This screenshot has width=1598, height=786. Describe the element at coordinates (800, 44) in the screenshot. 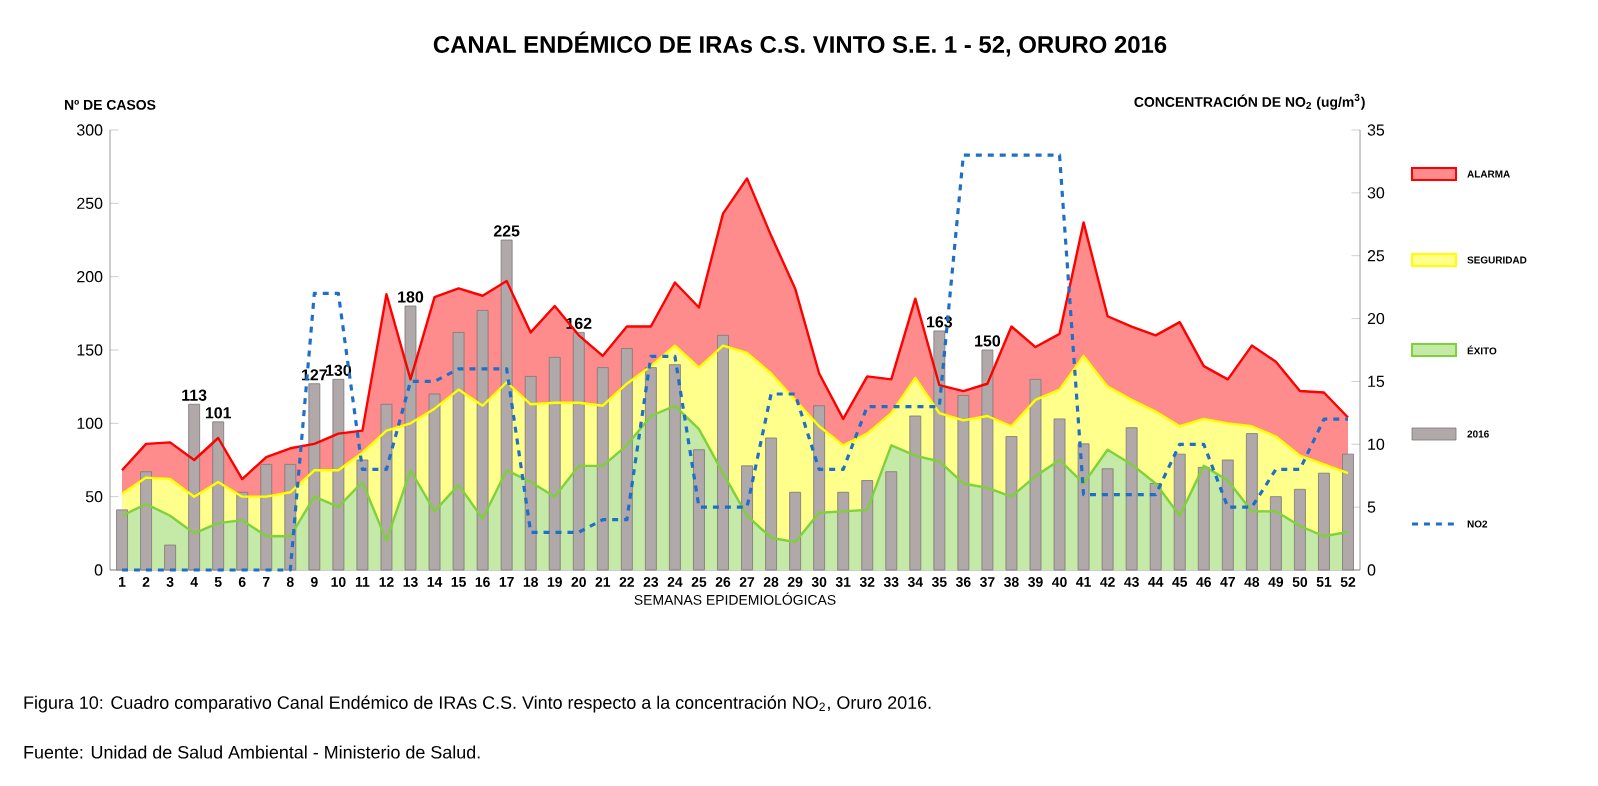

I see `chart-title: CANAL ENDÉMICO DE IRAs C.S. VINTO S.E. 1 - 52, ORURO 2016` at that location.